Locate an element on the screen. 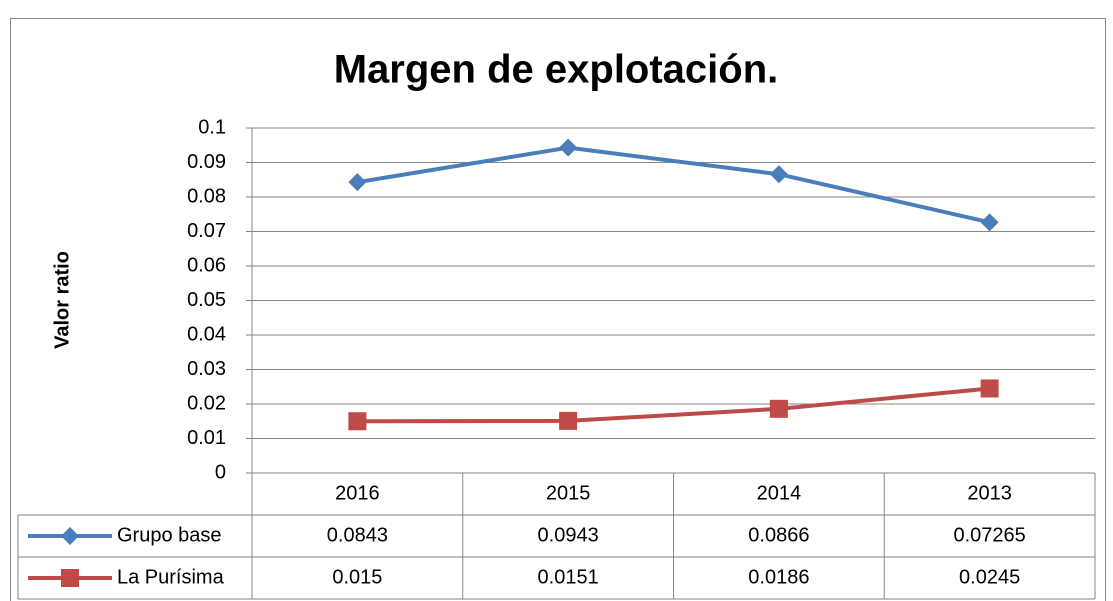 The width and height of the screenshot is (1113, 601). y-tick-label: 0 is located at coordinates (220, 472).